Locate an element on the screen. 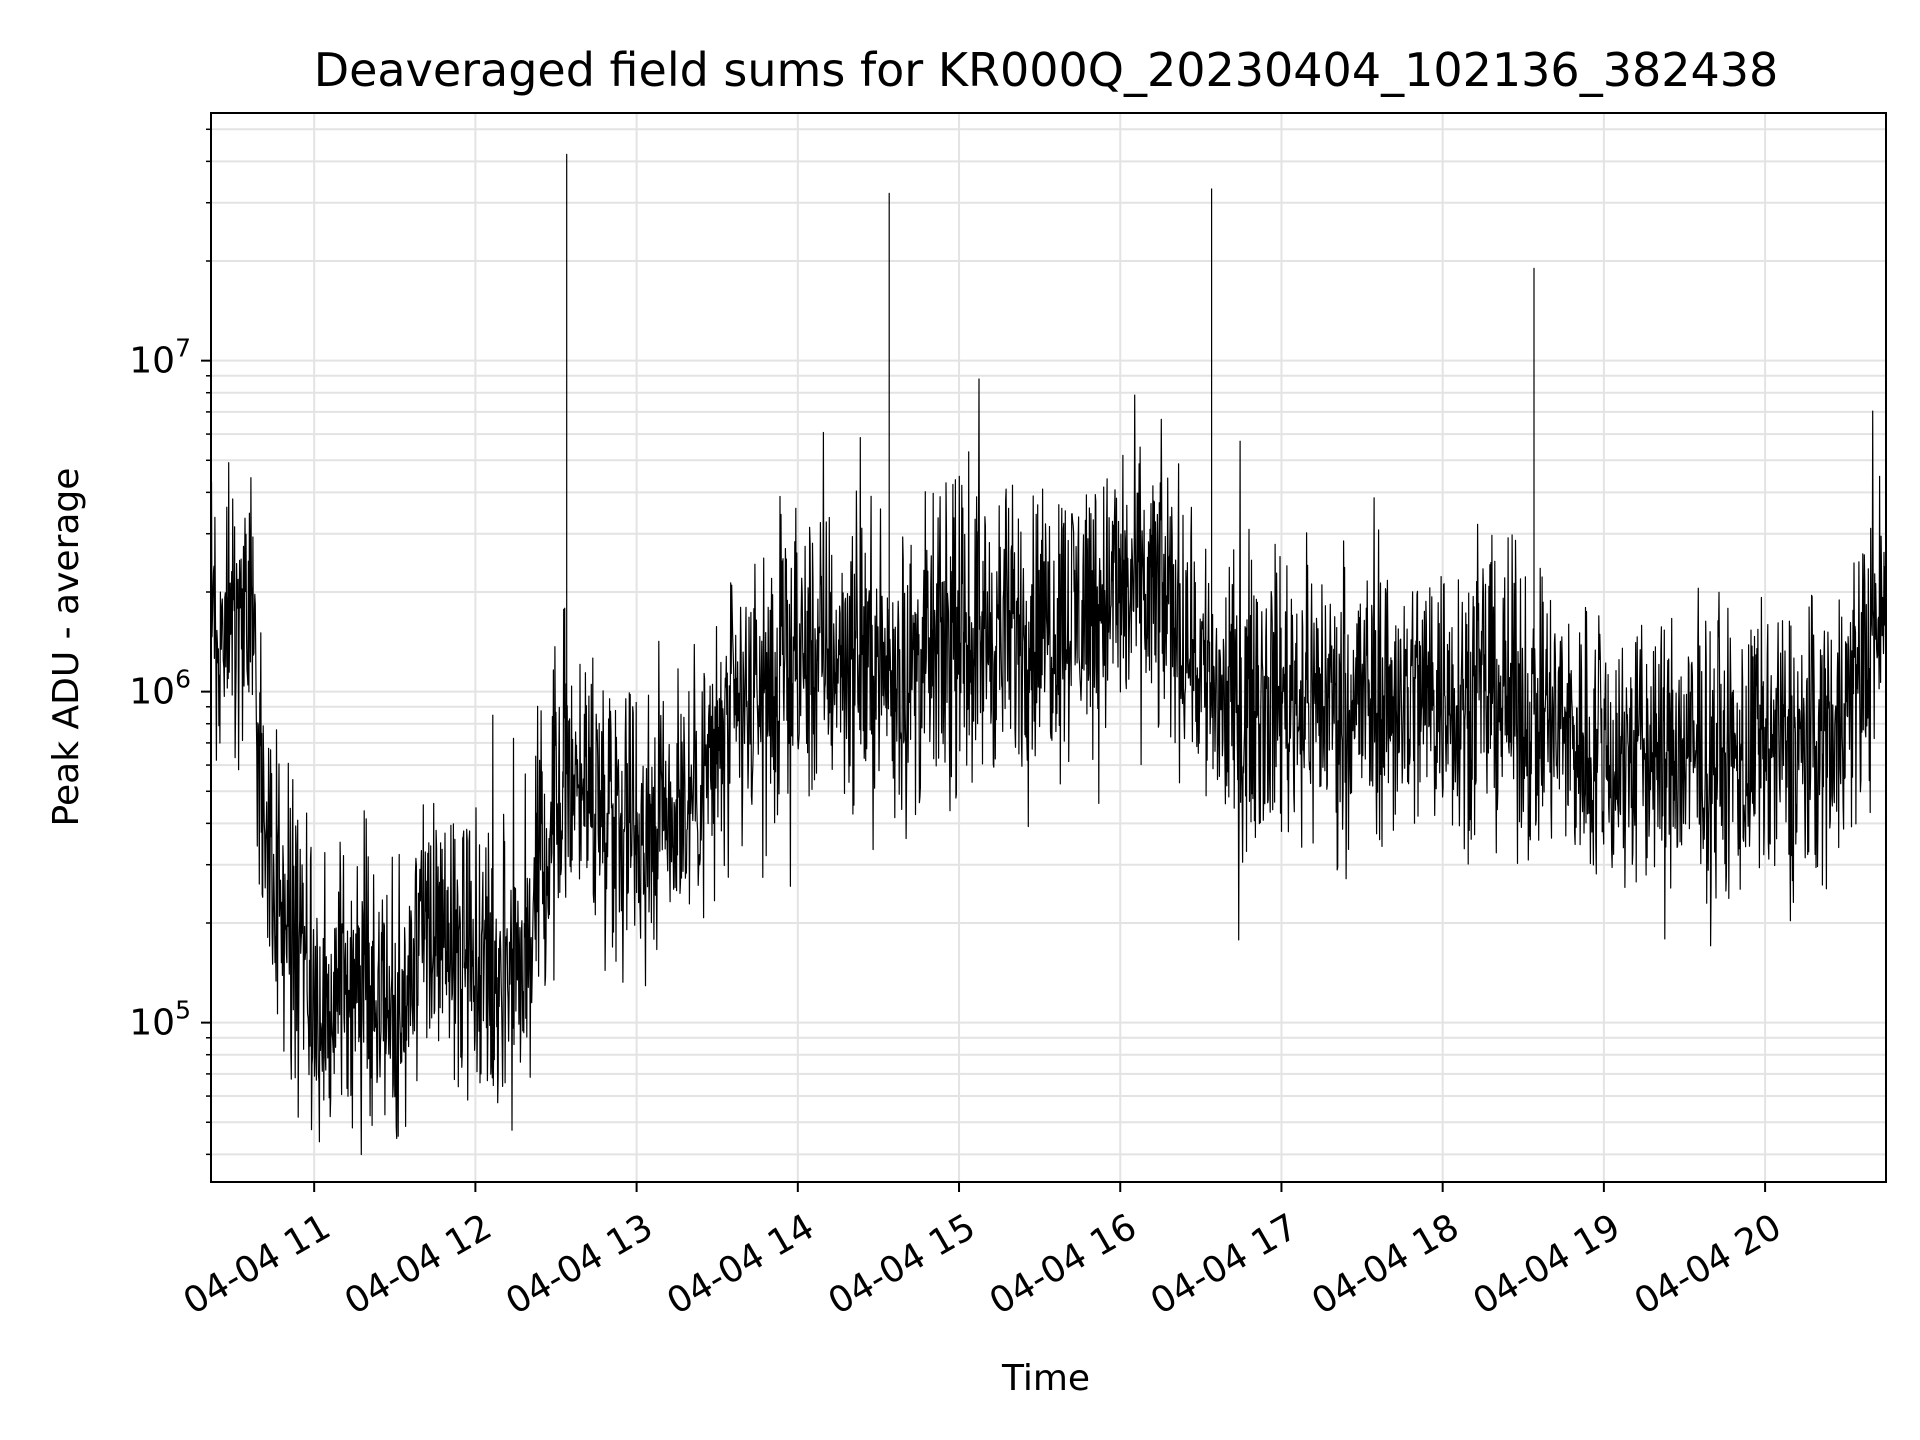 The image size is (1920, 1440). x-tick-label: 04-04 18 is located at coordinates (1385, 1264).